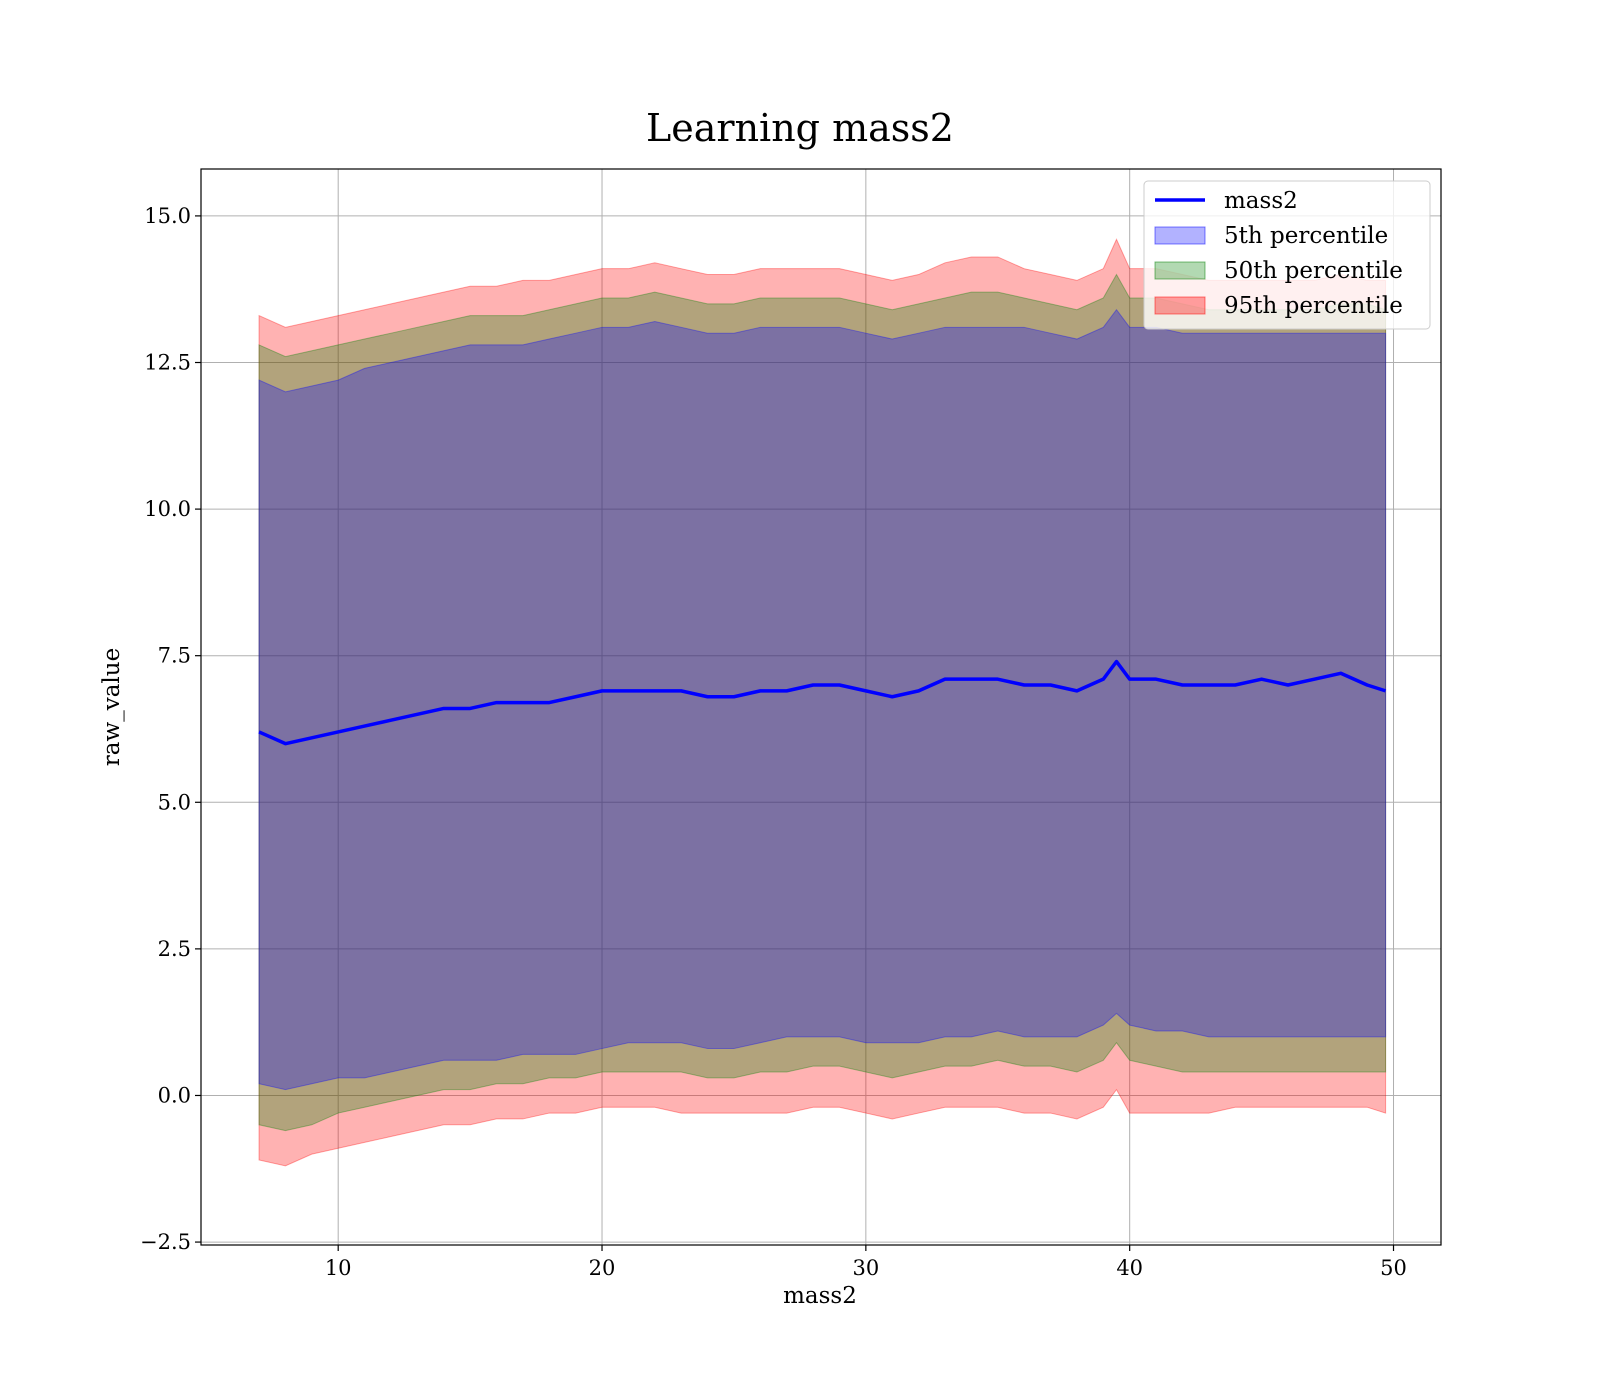  I want to click on legend-label-5th-percentile: 5th percentile, so click(1306, 236).